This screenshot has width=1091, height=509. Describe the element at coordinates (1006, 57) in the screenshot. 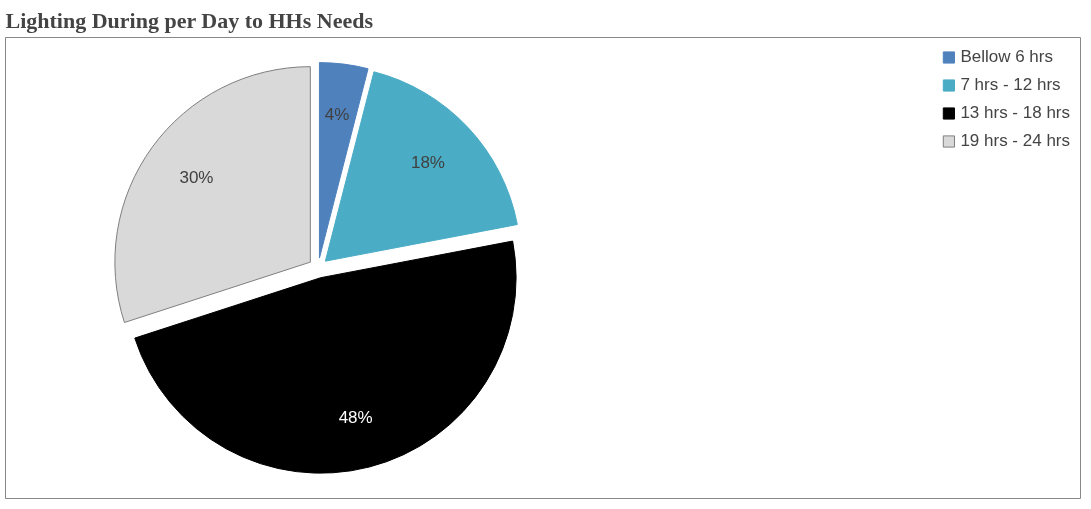

I see `legend-label: Bellow 6 hrs` at that location.